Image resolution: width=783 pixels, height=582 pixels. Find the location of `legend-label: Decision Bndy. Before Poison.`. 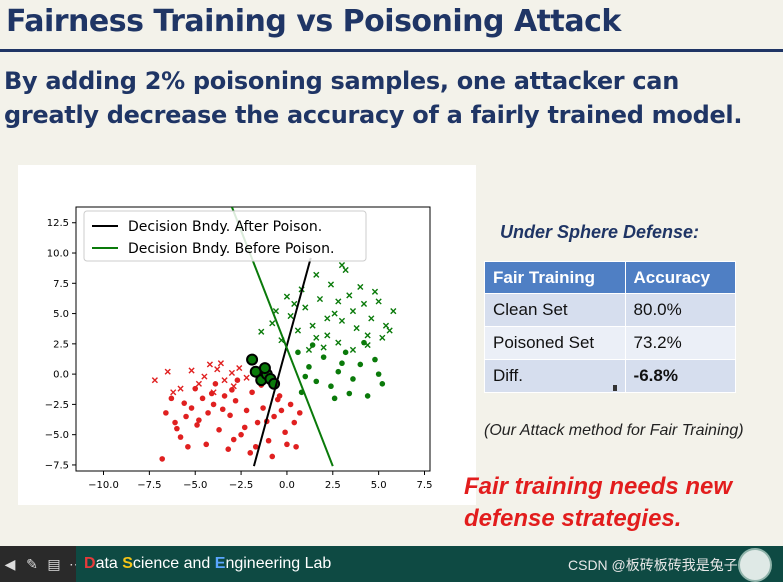

legend-label: Decision Bndy. Before Poison. is located at coordinates (231, 249).